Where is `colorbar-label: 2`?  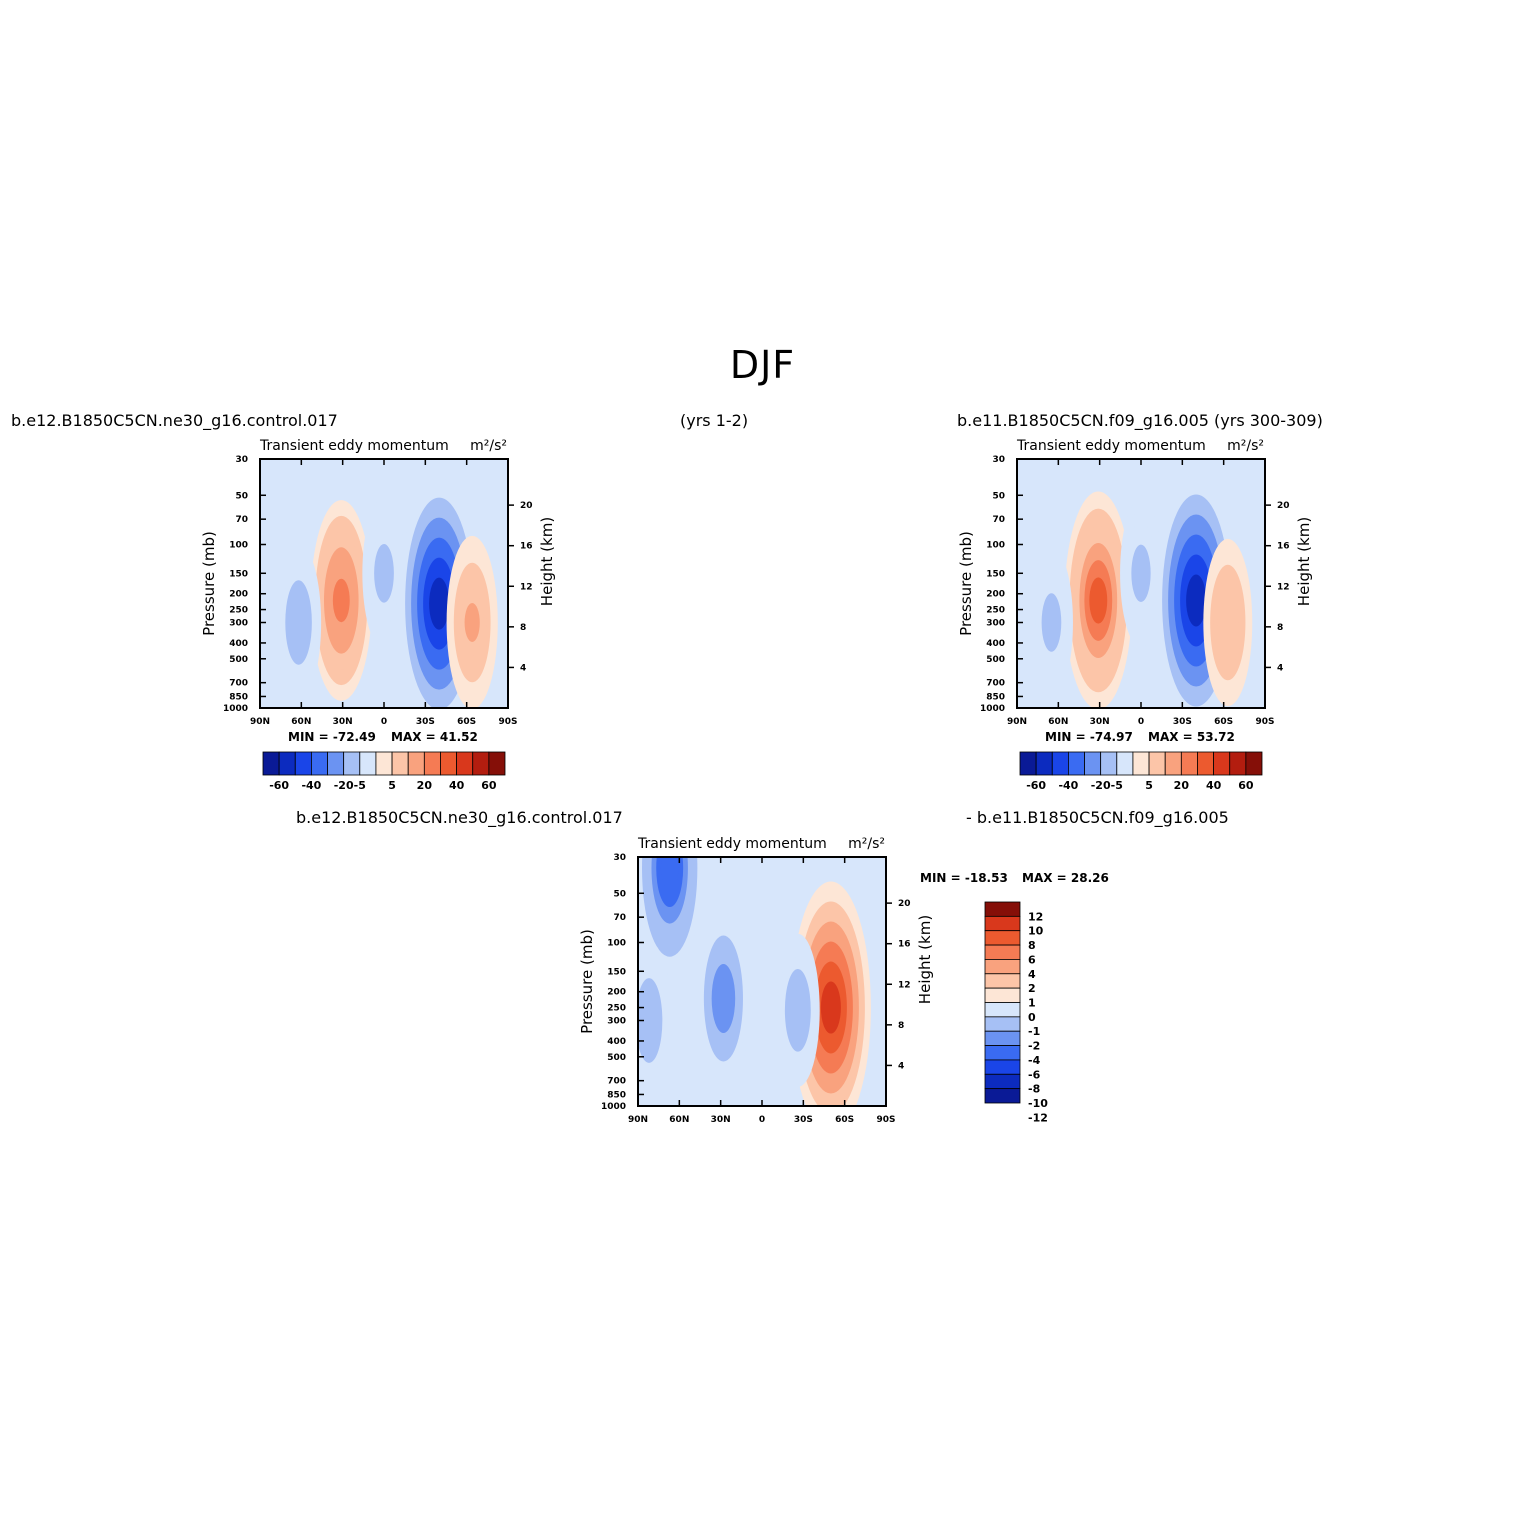
colorbar-label: 2 is located at coordinates (1032, 988).